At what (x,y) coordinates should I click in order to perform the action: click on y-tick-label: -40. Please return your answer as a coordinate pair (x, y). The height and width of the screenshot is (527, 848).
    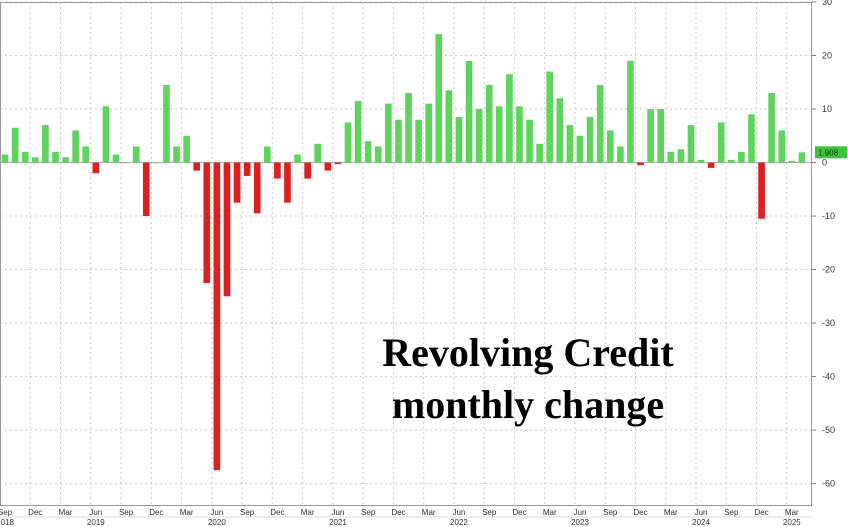
    Looking at the image, I should click on (828, 377).